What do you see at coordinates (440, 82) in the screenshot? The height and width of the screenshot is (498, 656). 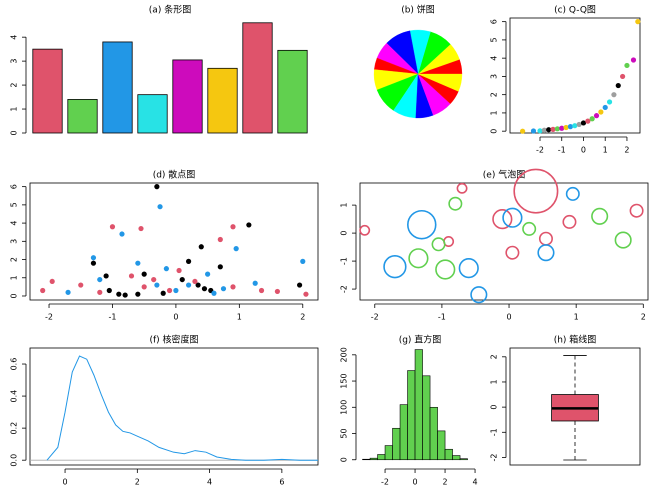 I see `pie-slice` at bounding box center [440, 82].